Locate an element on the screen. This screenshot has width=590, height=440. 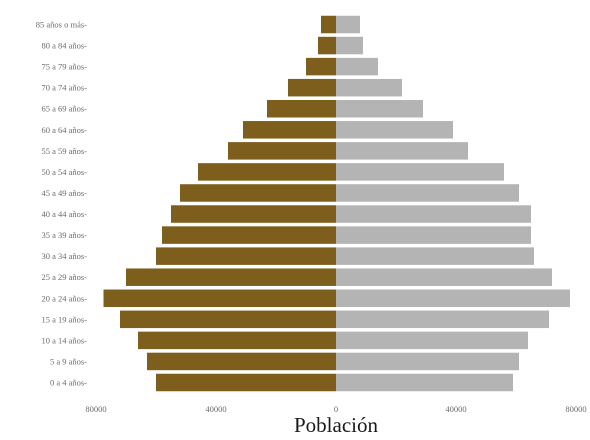
y-tick-label: 60 a 64 años- is located at coordinates (64, 130).